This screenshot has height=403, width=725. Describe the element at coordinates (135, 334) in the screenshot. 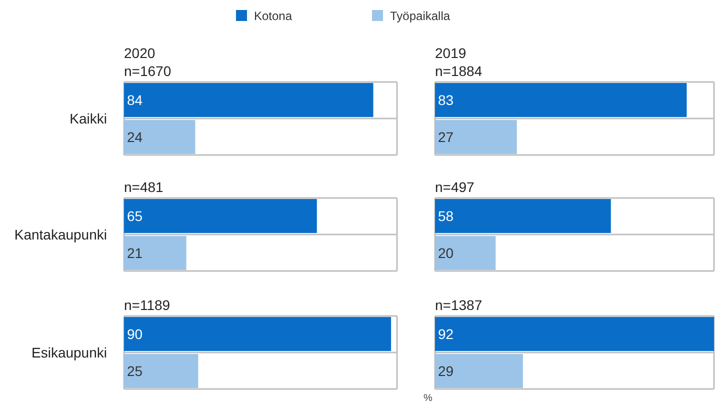

I see `data-label: 90` at that location.